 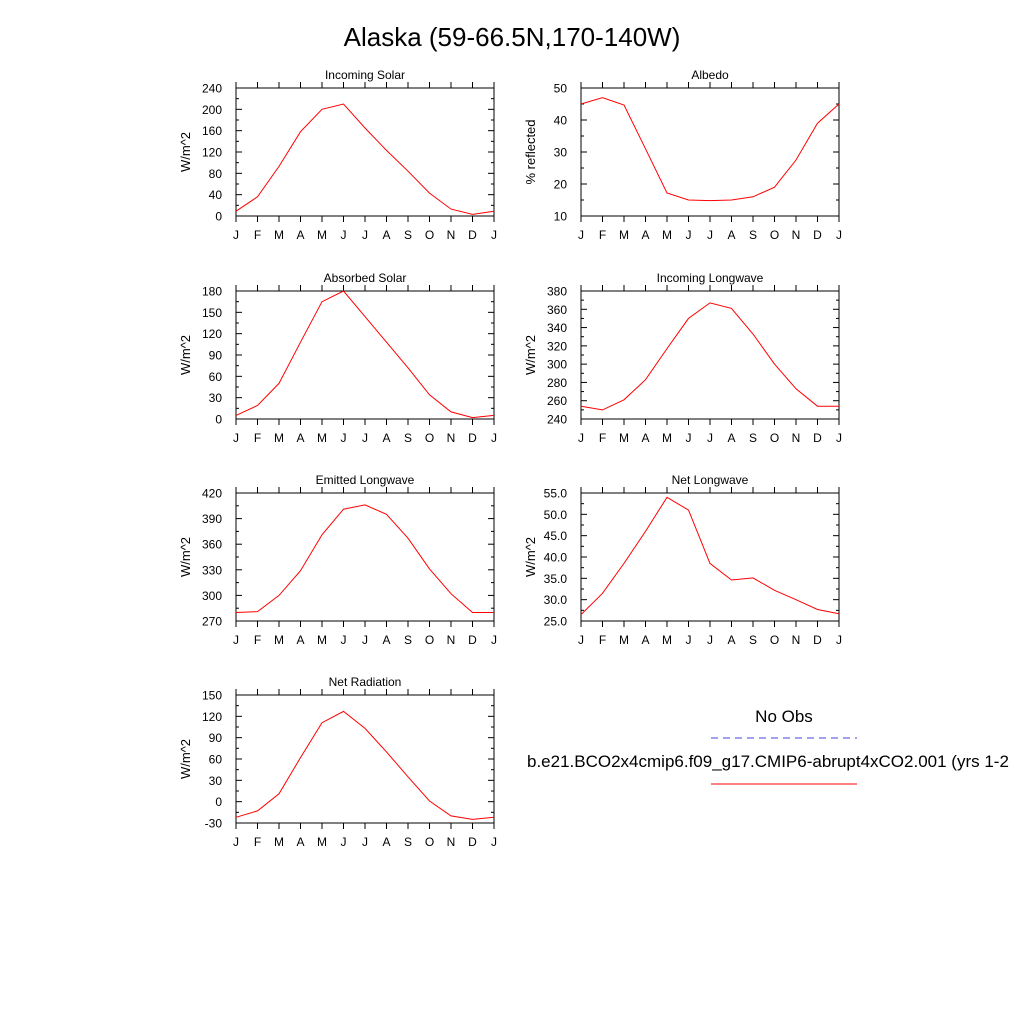 I want to click on absorbed-solar-ytick-label: 180, so click(x=212, y=292).